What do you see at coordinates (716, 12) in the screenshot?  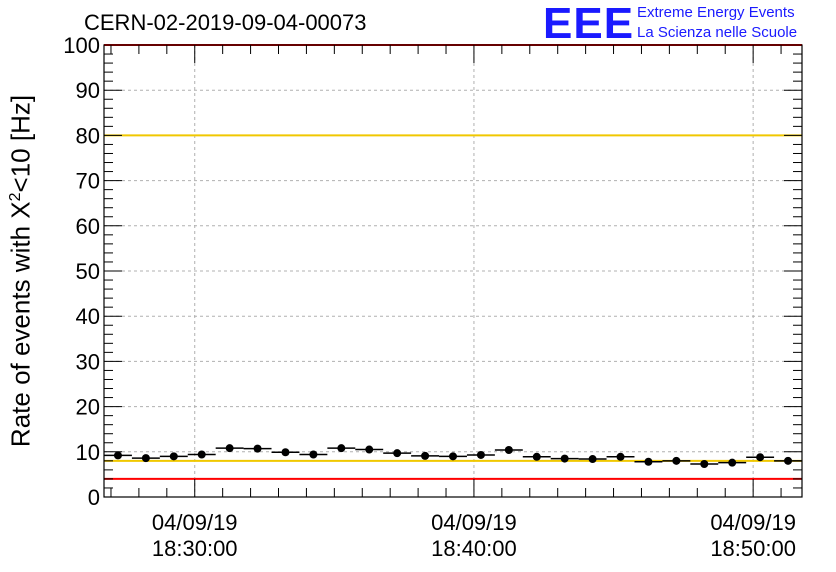 I see `logo-line-1: Extreme Energy Events` at bounding box center [716, 12].